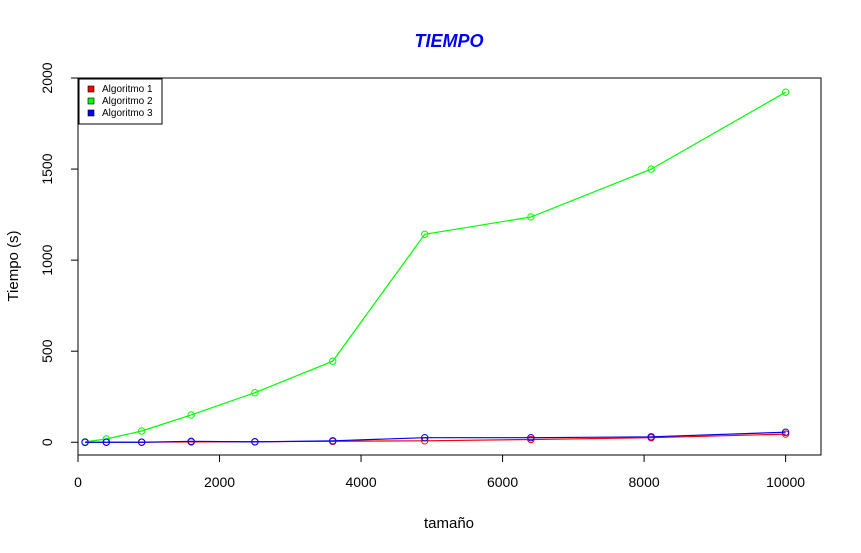 The image size is (861, 553). What do you see at coordinates (47, 351) in the screenshot?
I see `y-tick-label: 500` at bounding box center [47, 351].